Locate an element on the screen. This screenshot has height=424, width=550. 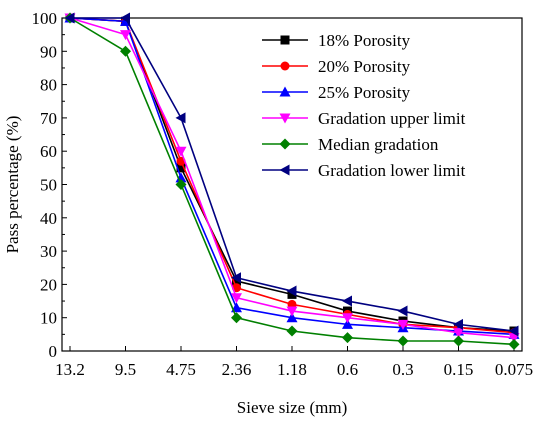
y-tick-label: 40 is located at coordinates (48, 218).